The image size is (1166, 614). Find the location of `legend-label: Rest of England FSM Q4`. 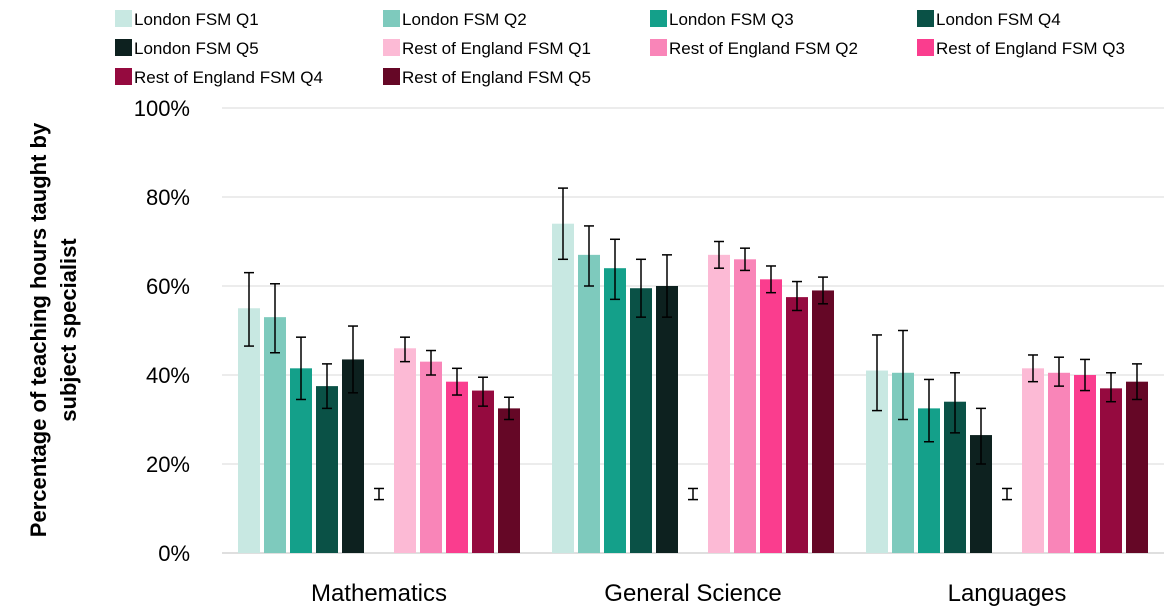

legend-label: Rest of England FSM Q4 is located at coordinates (228, 77).